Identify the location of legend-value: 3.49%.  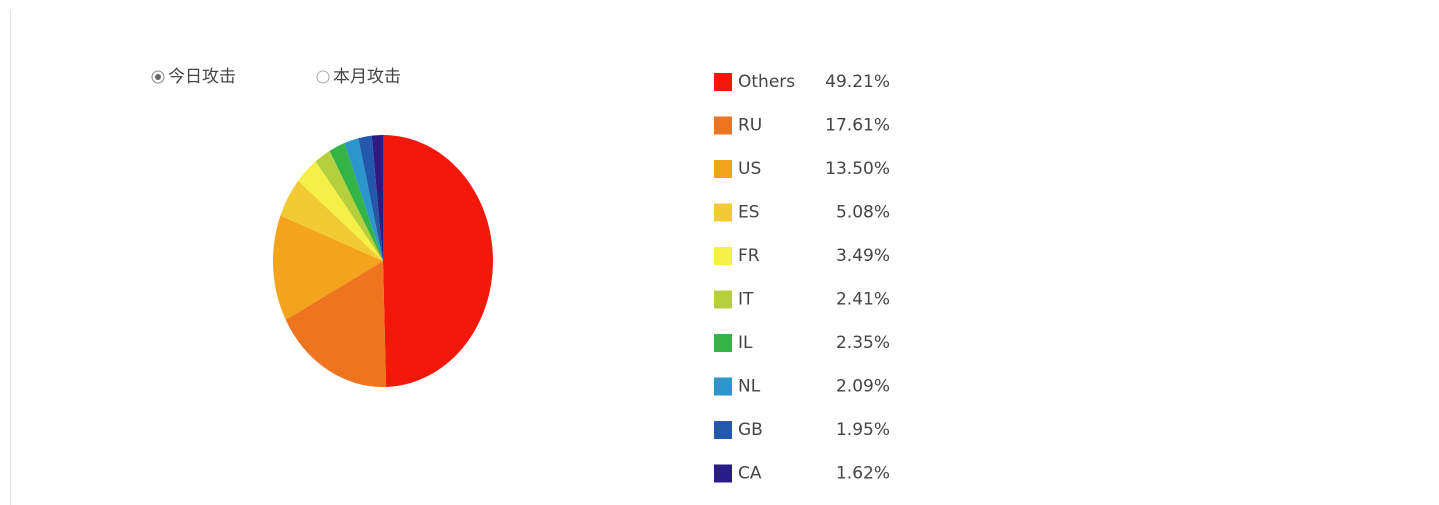
(863, 256).